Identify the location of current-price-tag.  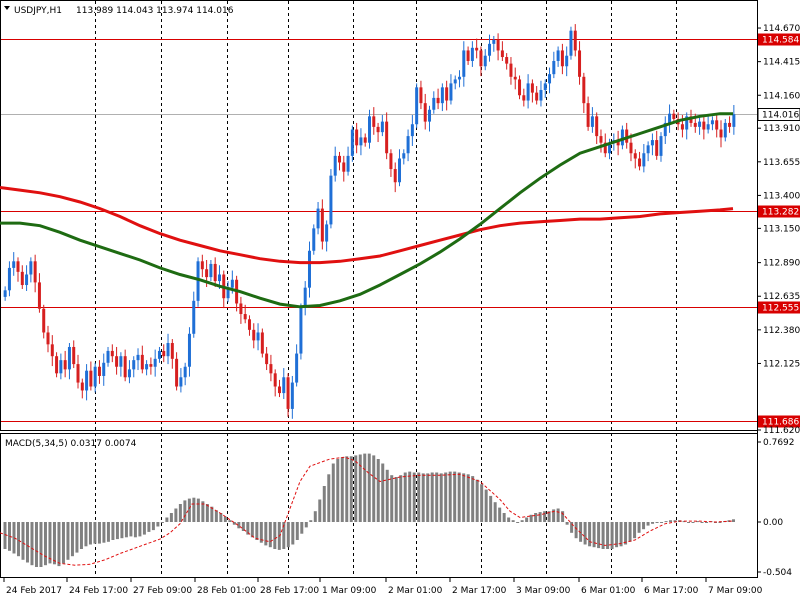
(778, 114).